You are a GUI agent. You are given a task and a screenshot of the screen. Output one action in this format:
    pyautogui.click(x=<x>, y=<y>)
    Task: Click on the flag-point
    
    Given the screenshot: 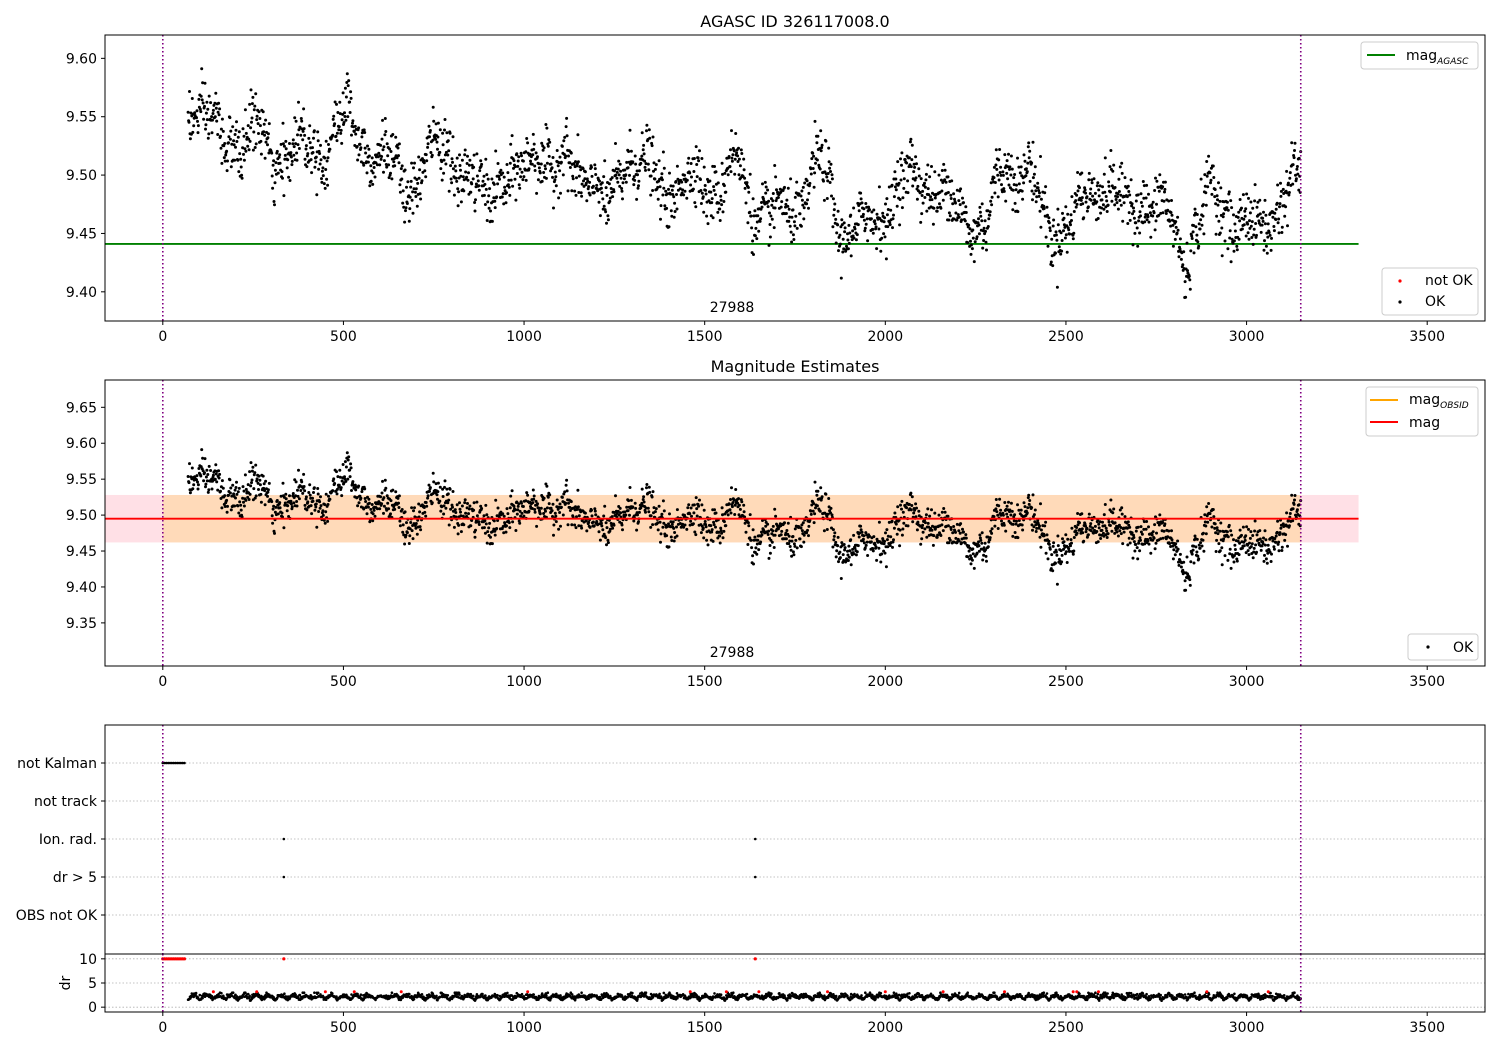 What is the action you would take?
    pyautogui.click(x=184, y=763)
    